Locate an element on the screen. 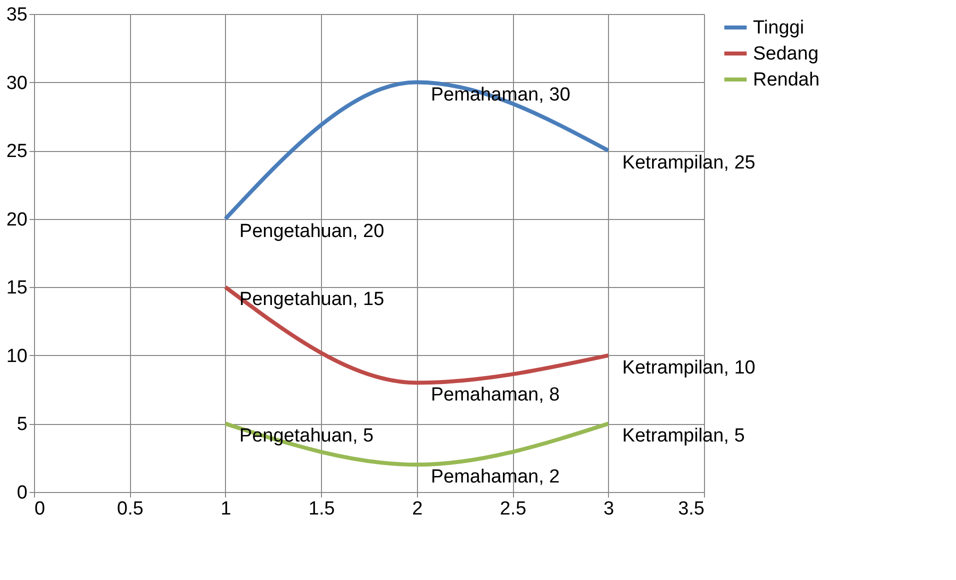 This screenshot has width=956, height=580. y-tick-label: 25 is located at coordinates (17, 151).